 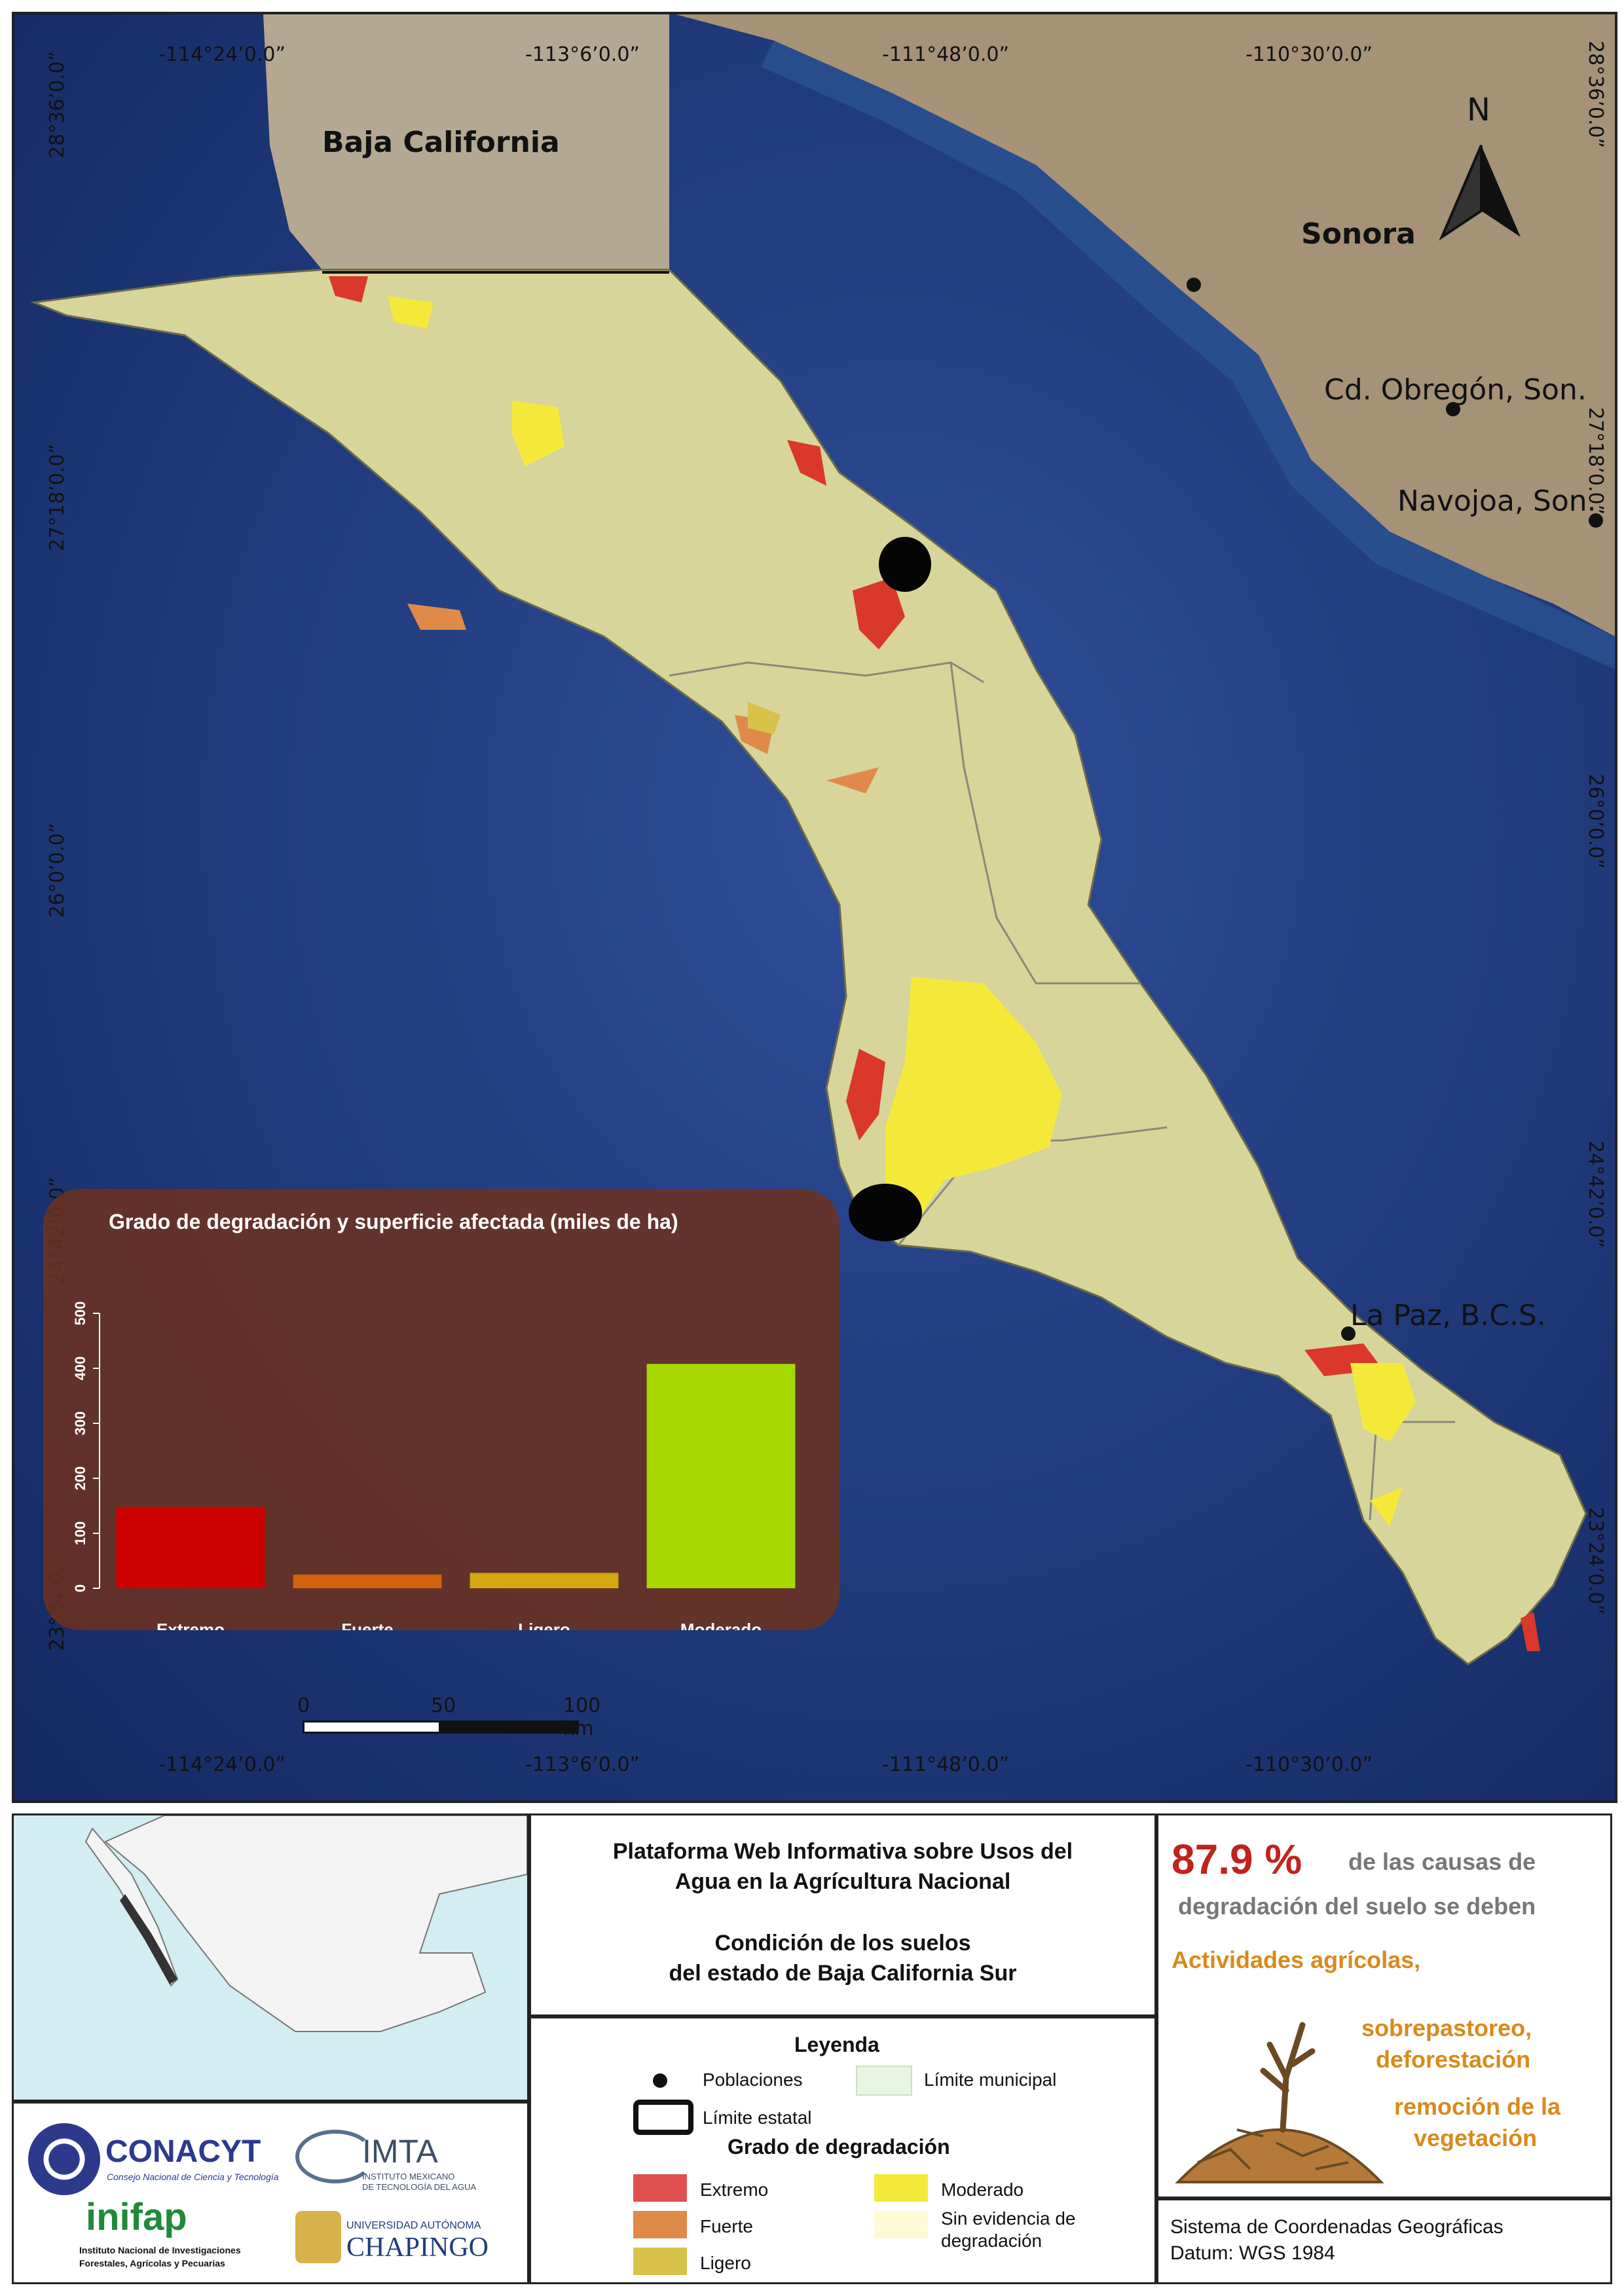 What do you see at coordinates (57, 497) in the screenshot?
I see `lat-tick-left: 27°18’0.0”` at bounding box center [57, 497].